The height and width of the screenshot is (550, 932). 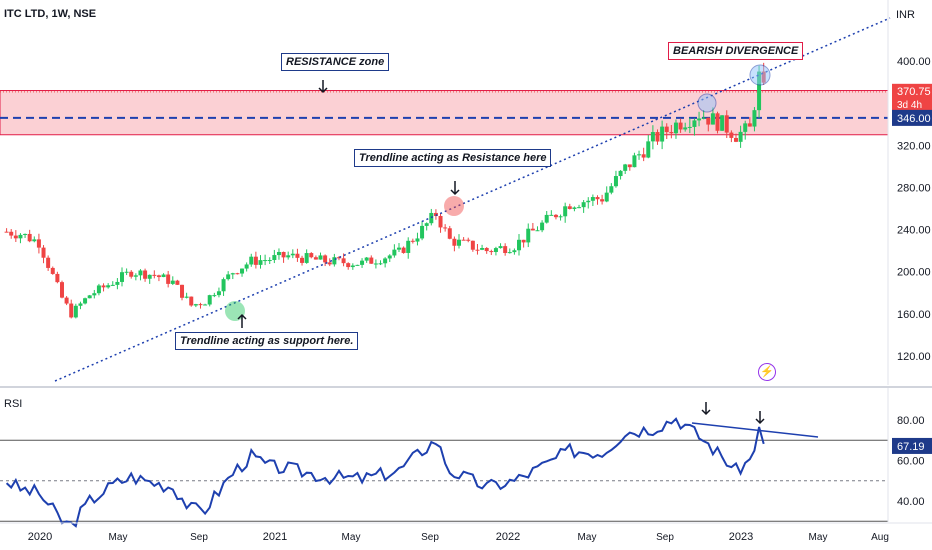 I want to click on symbol-title: ITC LTD, 1W, NSE, so click(x=50, y=14).